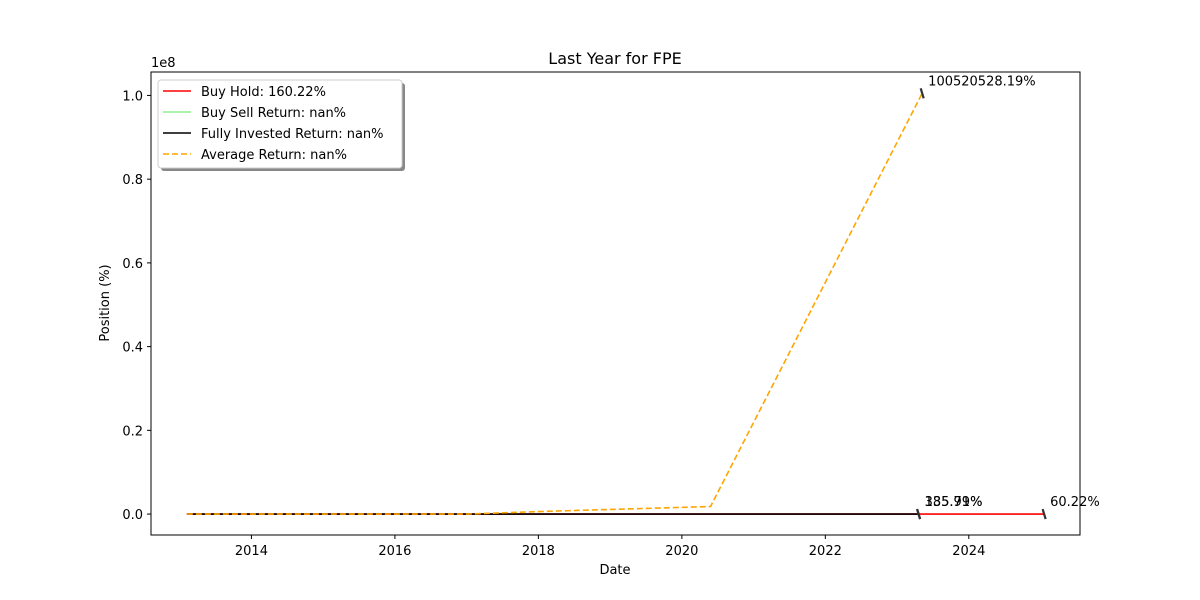 Image resolution: width=1200 pixels, height=600 pixels. Describe the element at coordinates (274, 155) in the screenshot. I see `legend-label-3: Average Return: nan%` at that location.